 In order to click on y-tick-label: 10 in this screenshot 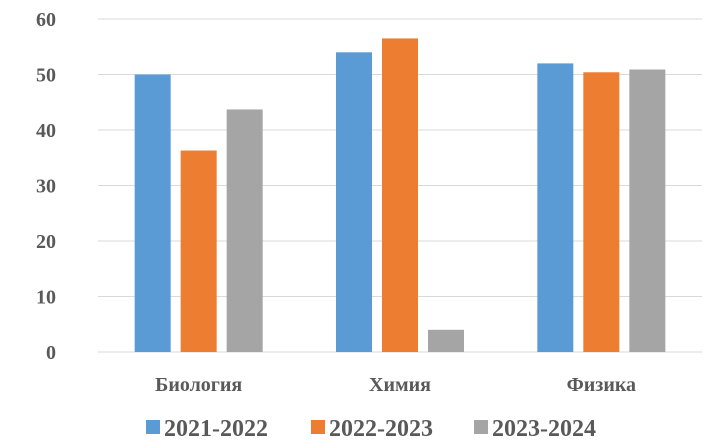, I will do `click(46, 298)`.